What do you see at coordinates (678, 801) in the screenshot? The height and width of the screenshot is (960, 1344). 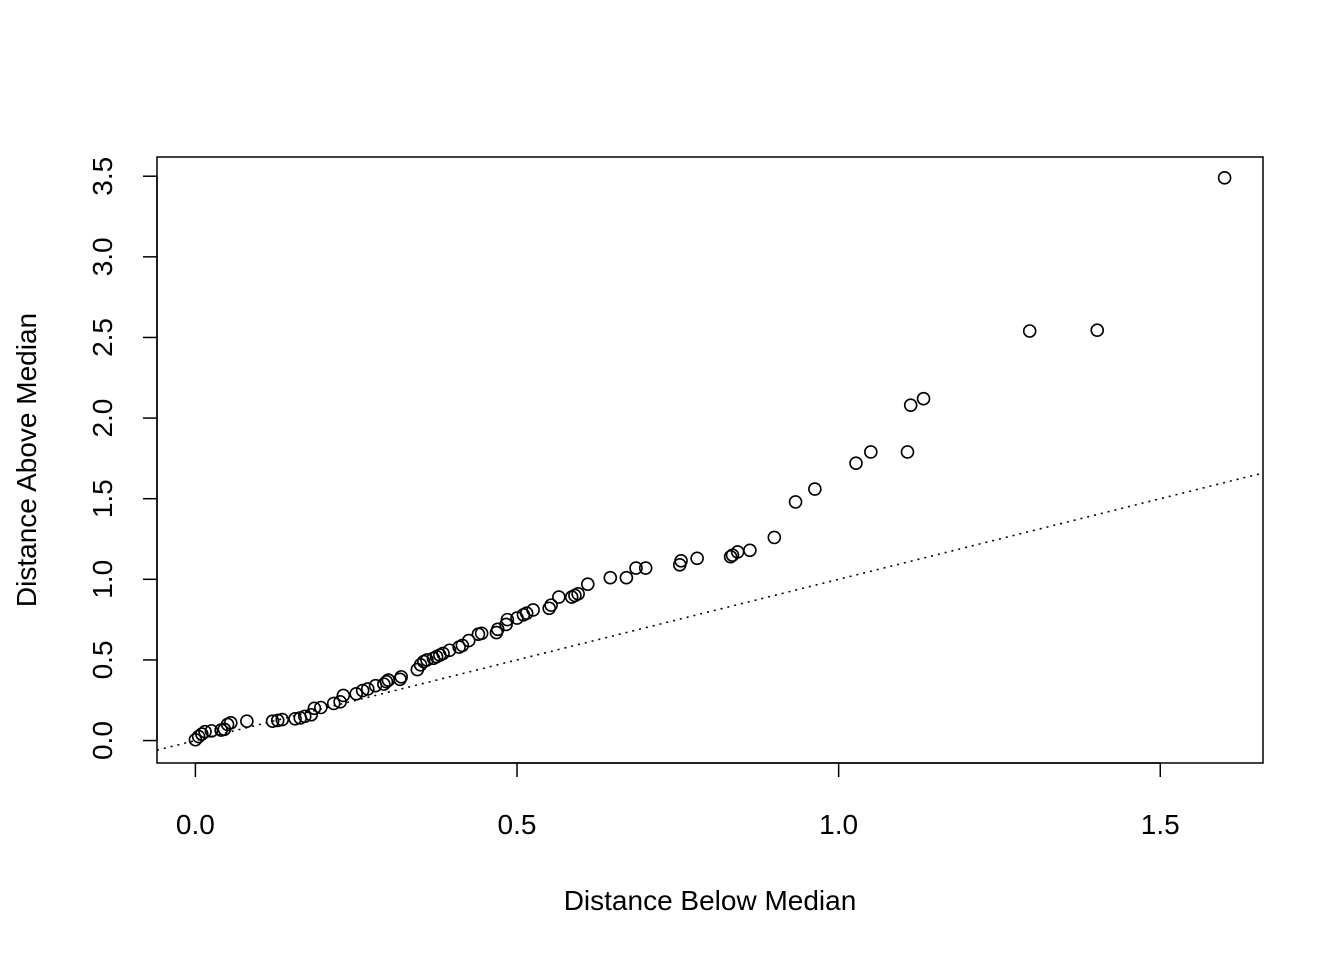 I see `x-axis: 0.0 0.5 1.0 1.5` at bounding box center [678, 801].